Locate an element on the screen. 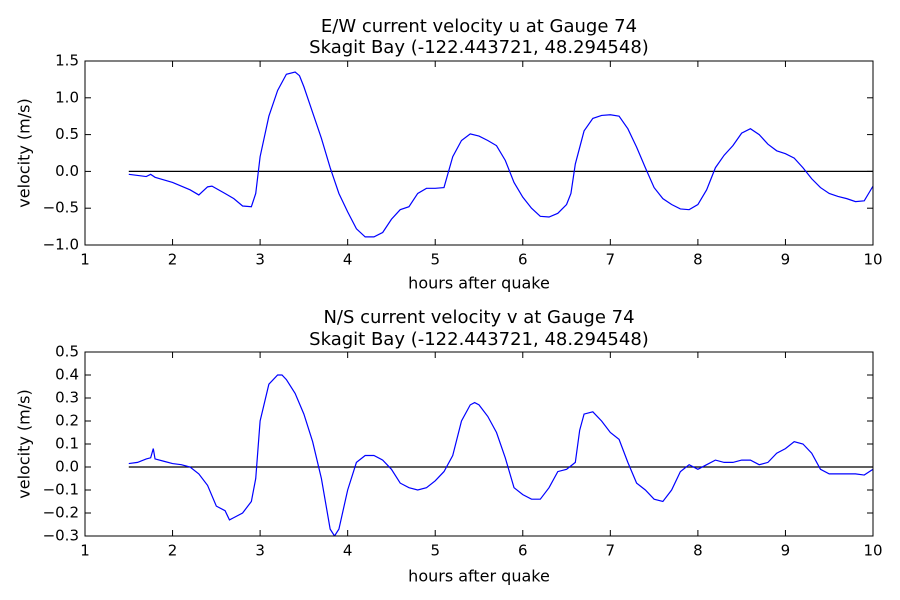 The width and height of the screenshot is (900, 600). y-tick-label: 0.1 is located at coordinates (67, 444).